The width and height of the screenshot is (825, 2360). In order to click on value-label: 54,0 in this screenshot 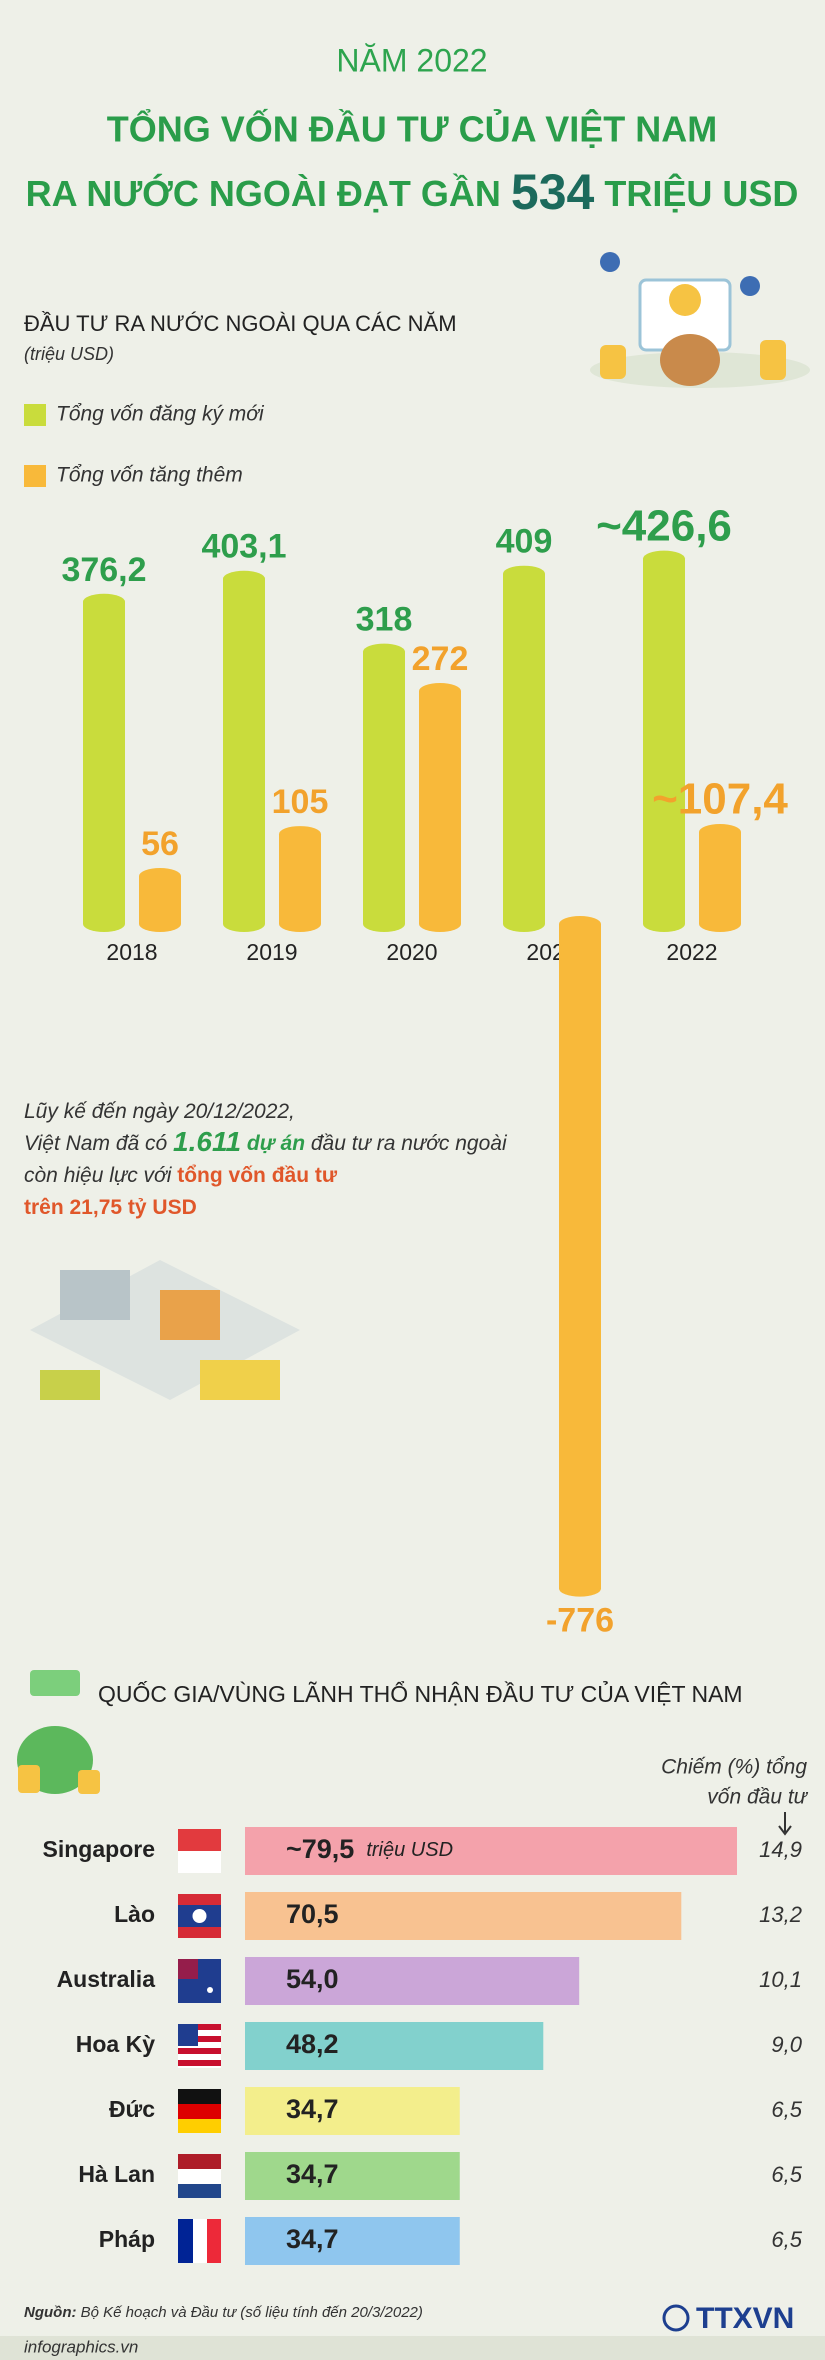, I will do `click(312, 1979)`.